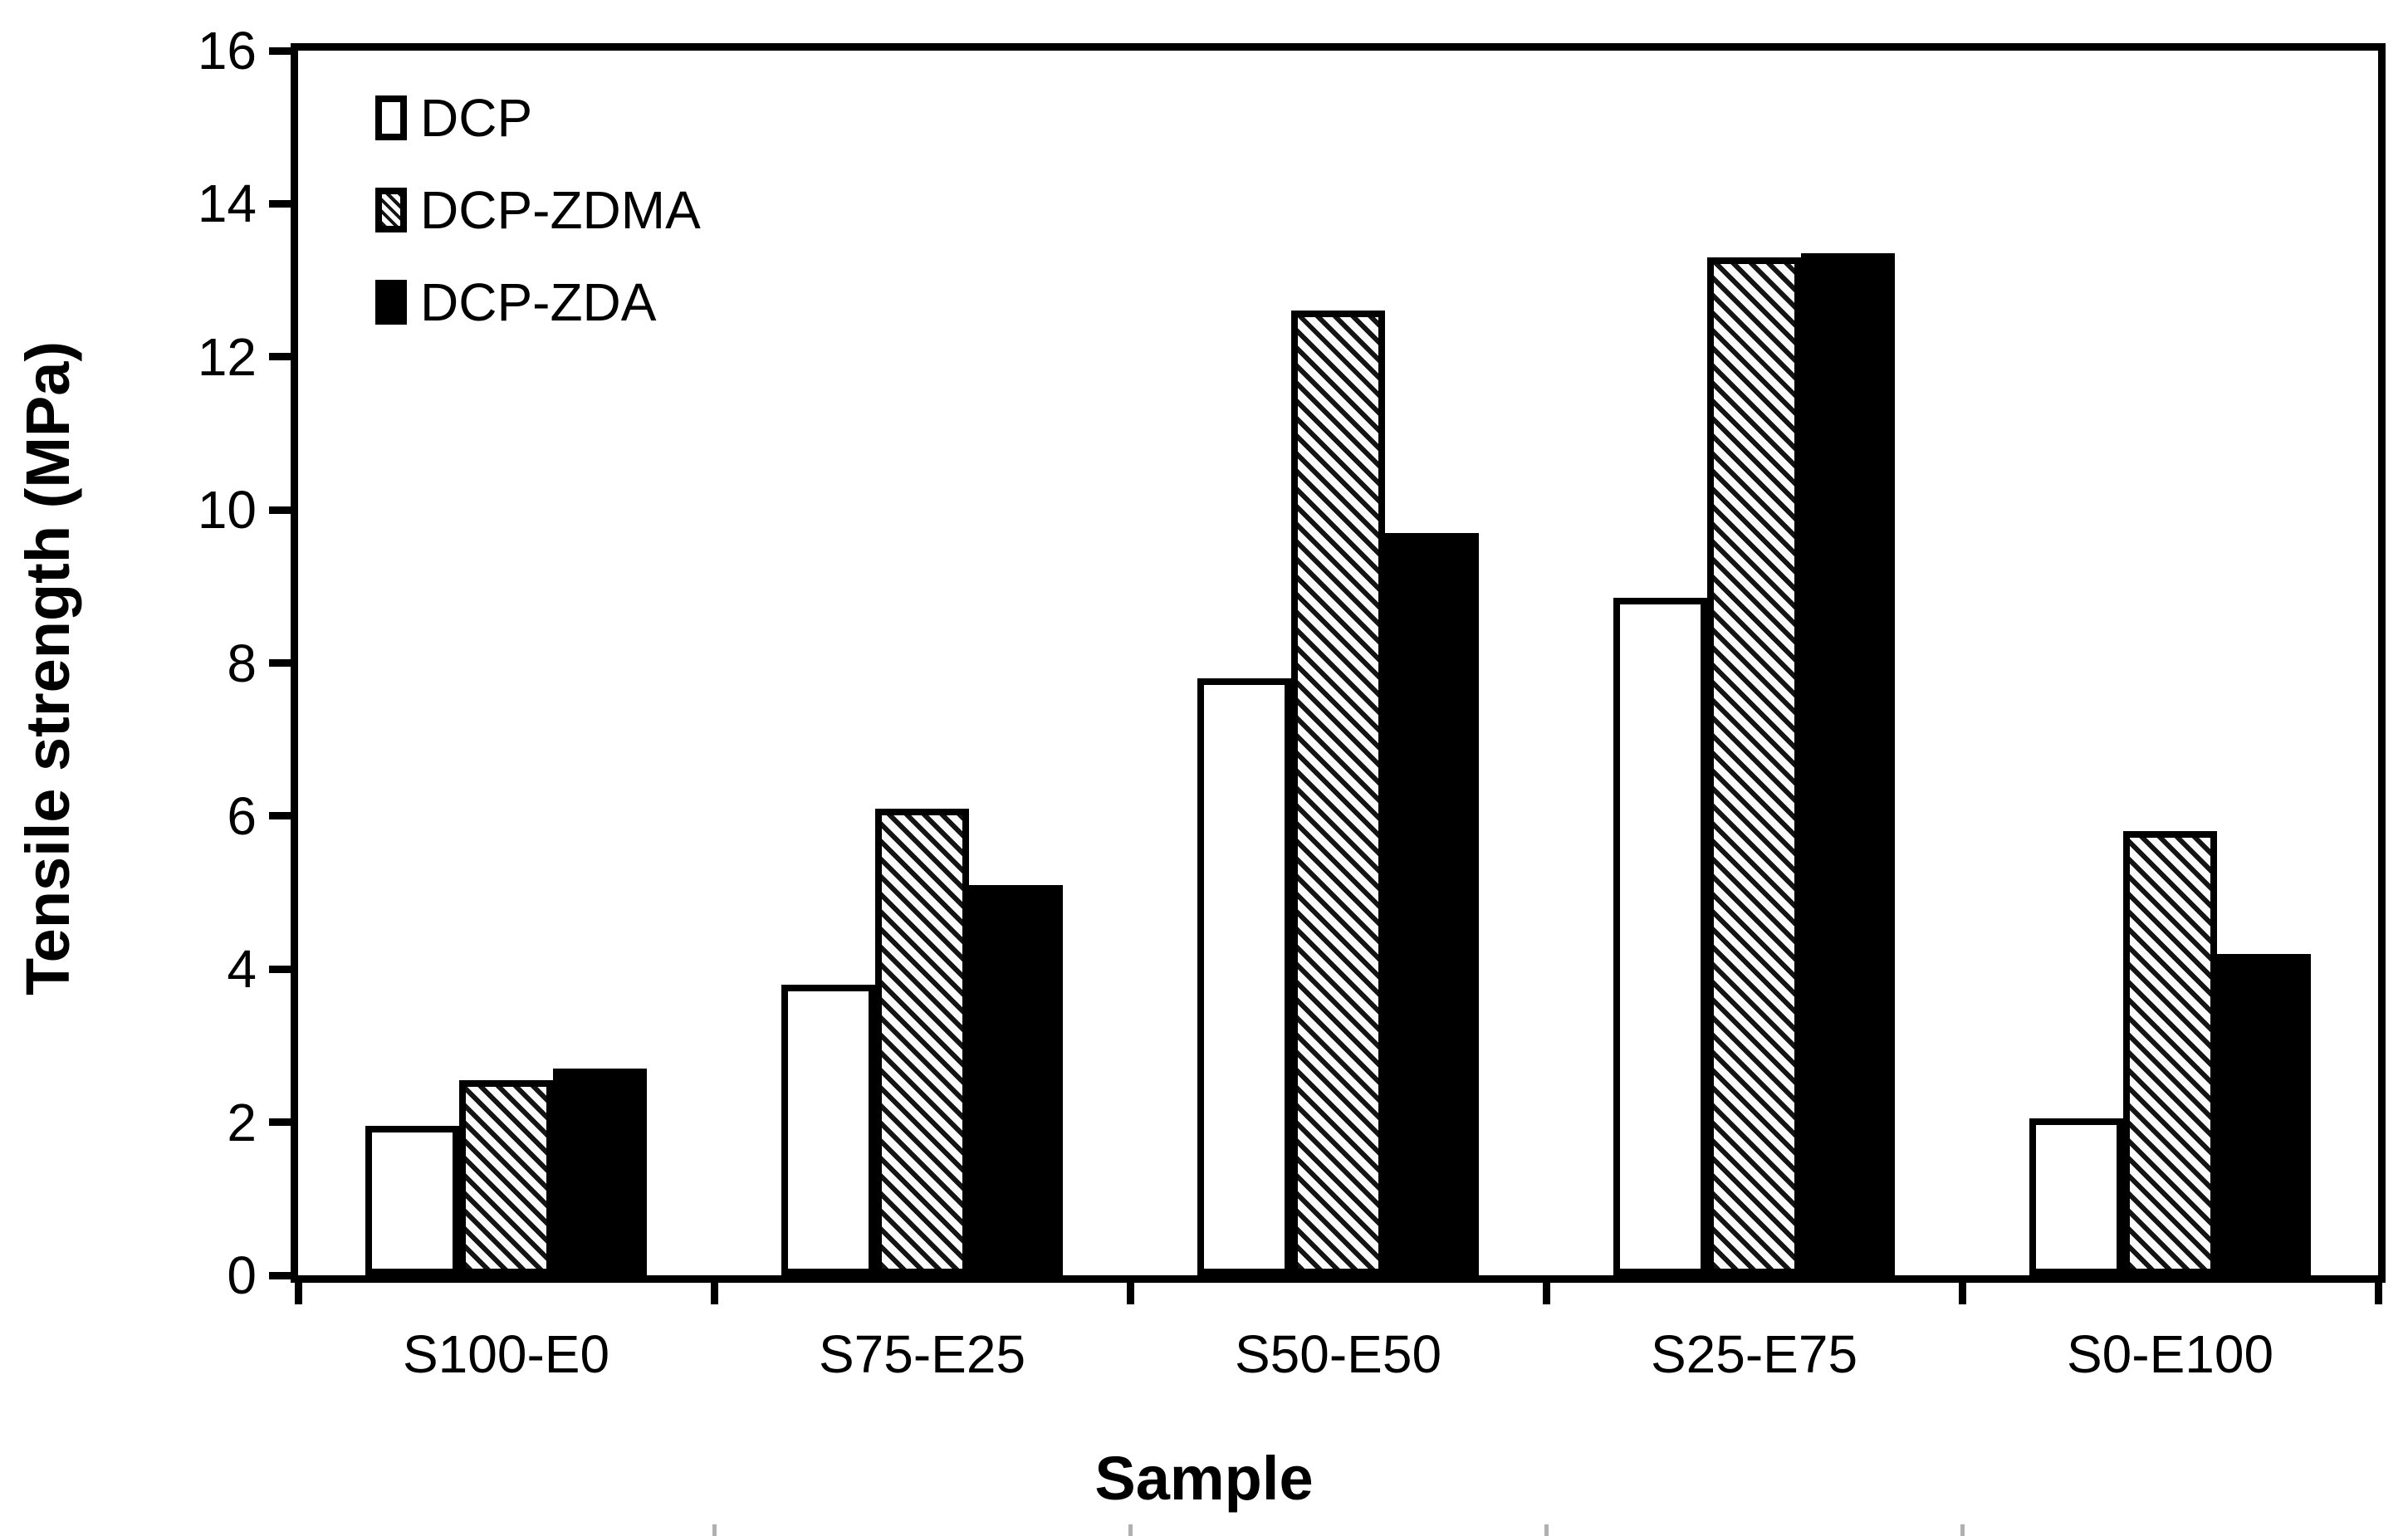  I want to click on y-axis-title: Tensile strength (MPa), so click(47, 668).